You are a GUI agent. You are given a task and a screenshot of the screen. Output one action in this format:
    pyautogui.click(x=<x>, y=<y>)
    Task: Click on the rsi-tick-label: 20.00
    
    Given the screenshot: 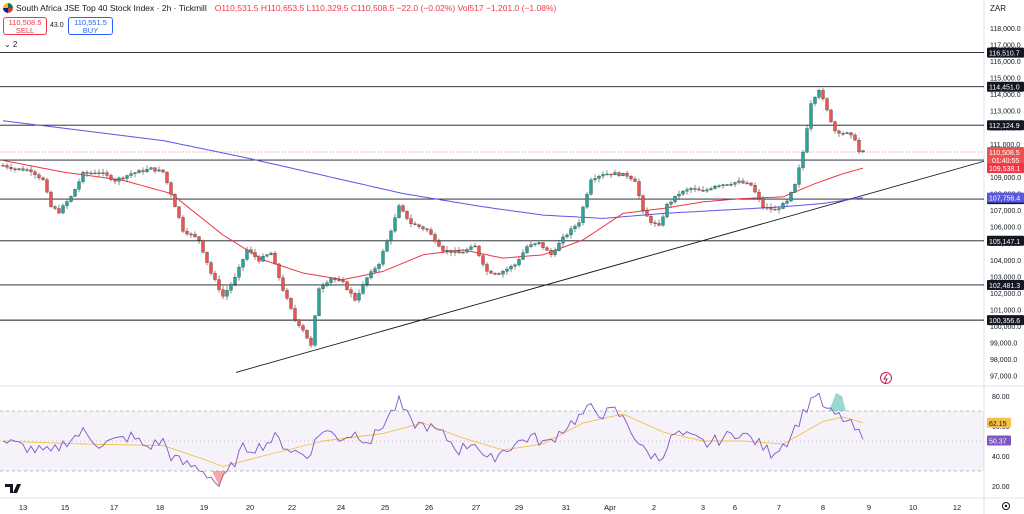 What is the action you would take?
    pyautogui.click(x=1001, y=487)
    